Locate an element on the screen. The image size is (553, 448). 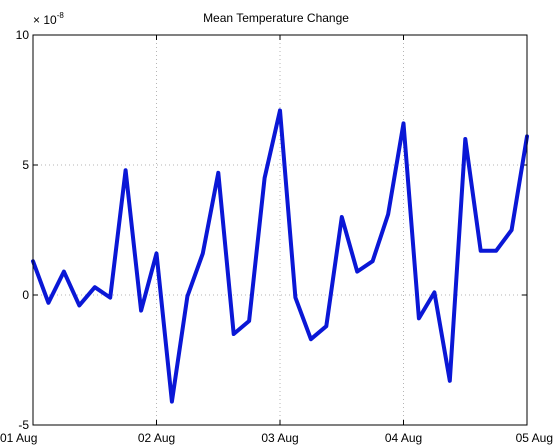
x-tick-label: 05 Aug is located at coordinates (534, 438).